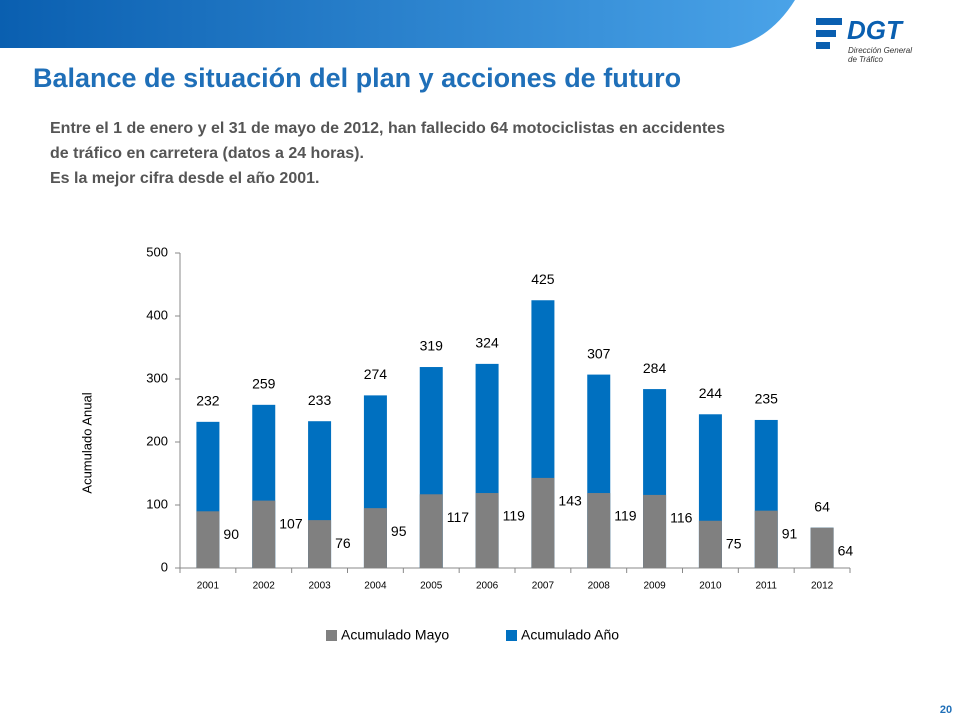  What do you see at coordinates (231, 534) in the screenshot?
I see `data-label: 90` at bounding box center [231, 534].